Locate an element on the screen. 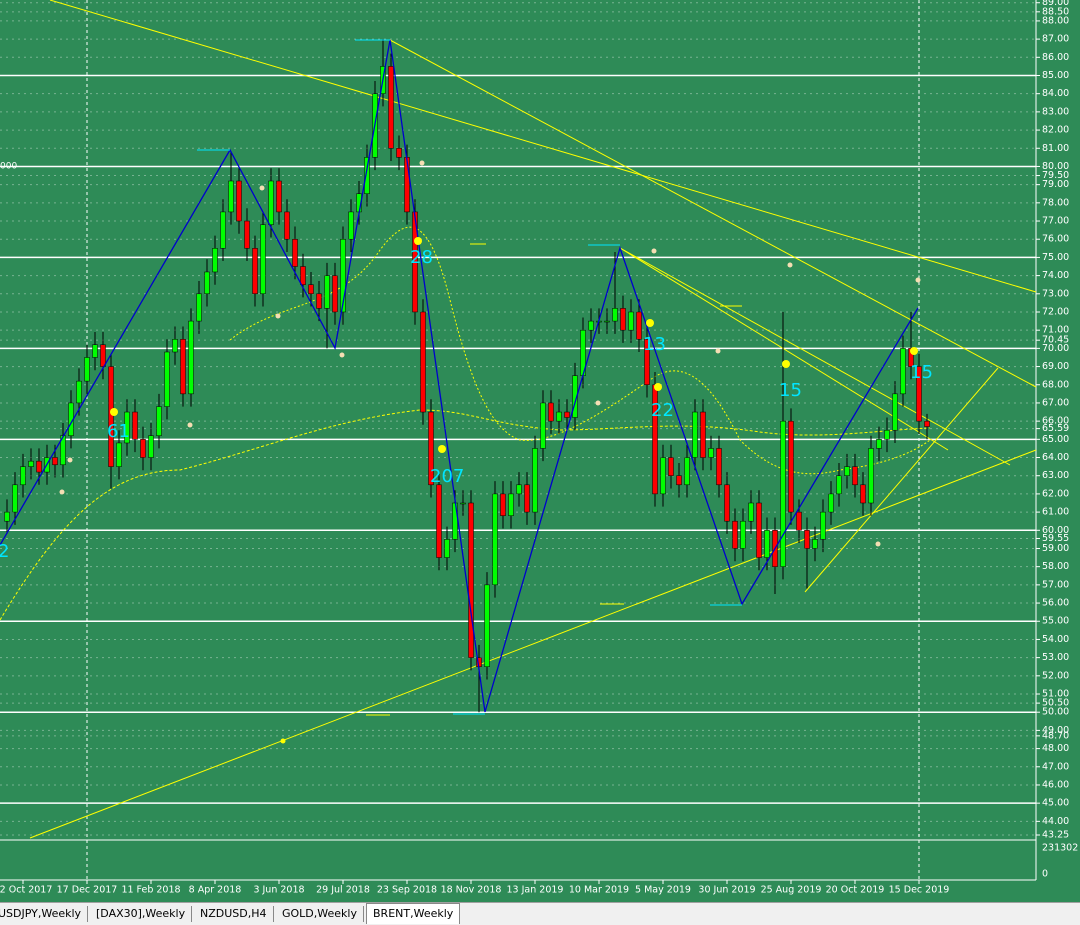 The width and height of the screenshot is (1080, 925). x-tick-label: 18 Nov 2018 is located at coordinates (471, 890).